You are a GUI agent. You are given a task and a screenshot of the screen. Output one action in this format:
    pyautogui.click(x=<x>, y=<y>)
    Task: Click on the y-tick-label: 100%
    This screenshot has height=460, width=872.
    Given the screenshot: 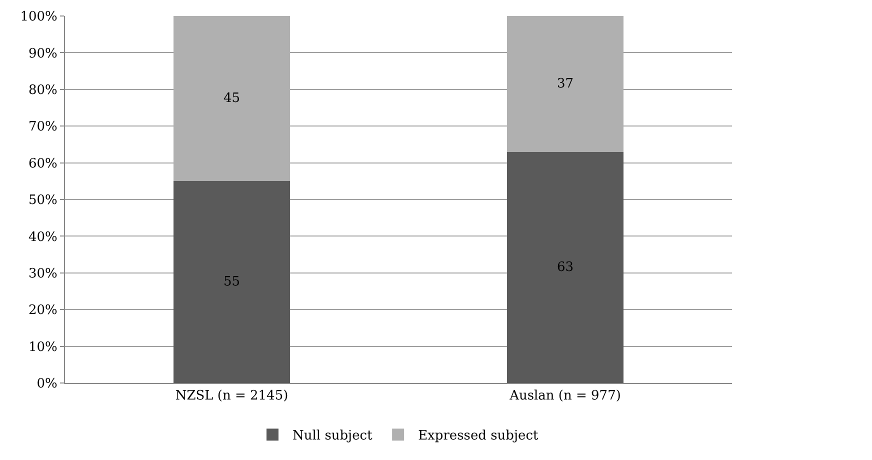 What is the action you would take?
    pyautogui.click(x=39, y=17)
    